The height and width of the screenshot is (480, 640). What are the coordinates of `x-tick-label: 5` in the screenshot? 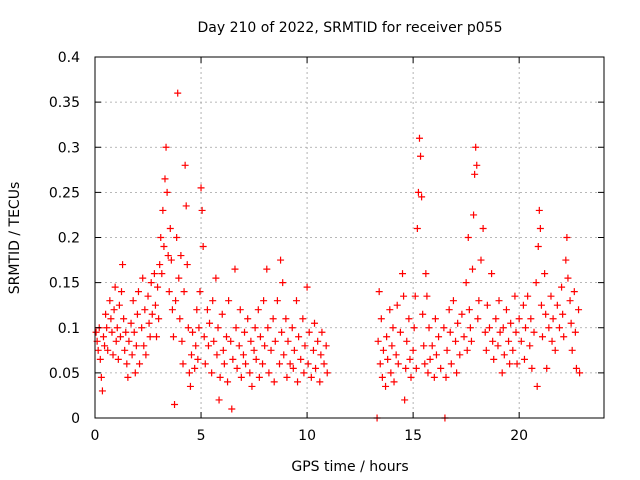 It's located at (201, 436).